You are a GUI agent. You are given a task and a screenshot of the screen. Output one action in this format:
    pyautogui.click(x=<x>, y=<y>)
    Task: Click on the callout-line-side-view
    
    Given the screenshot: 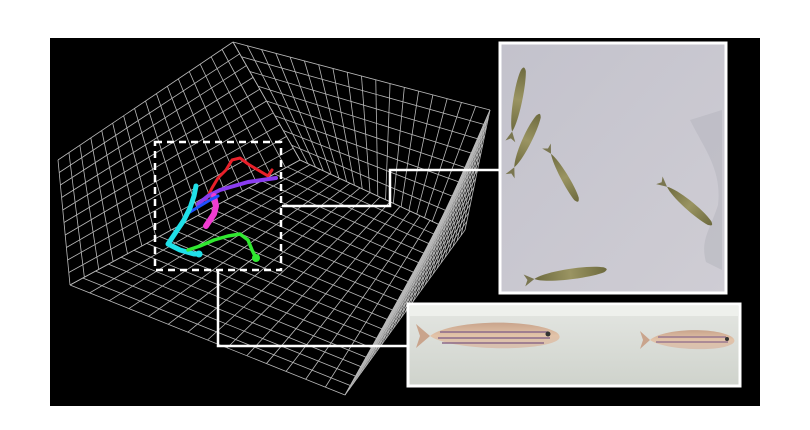 What is the action you would take?
    pyautogui.click(x=312, y=309)
    